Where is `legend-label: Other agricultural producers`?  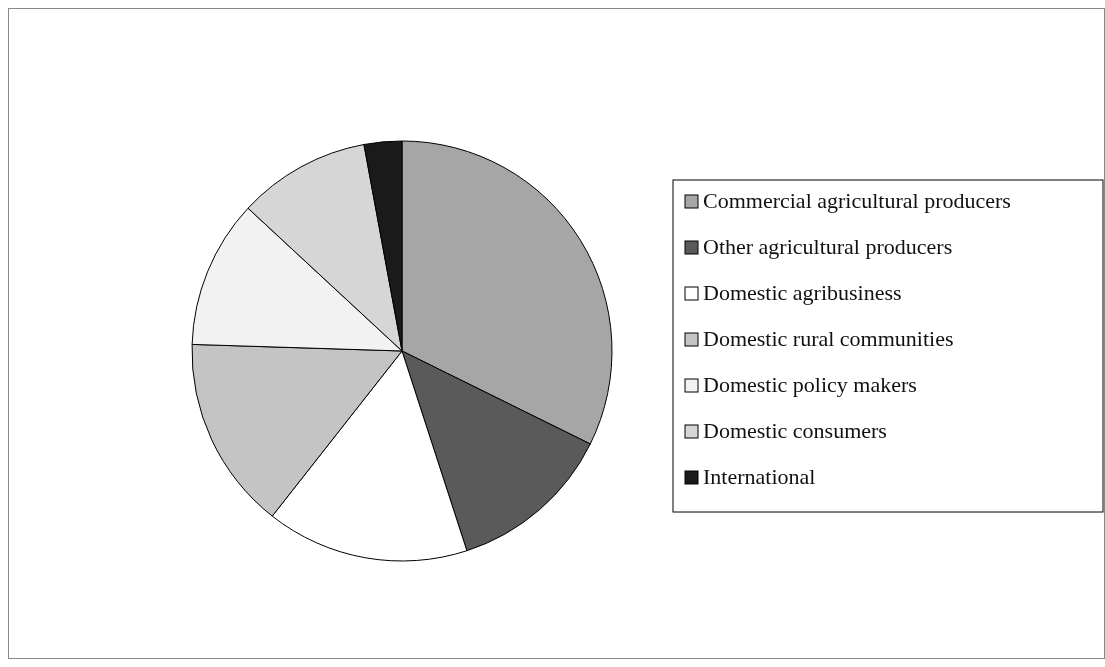
legend-label: Other agricultural producers is located at coordinates (828, 246).